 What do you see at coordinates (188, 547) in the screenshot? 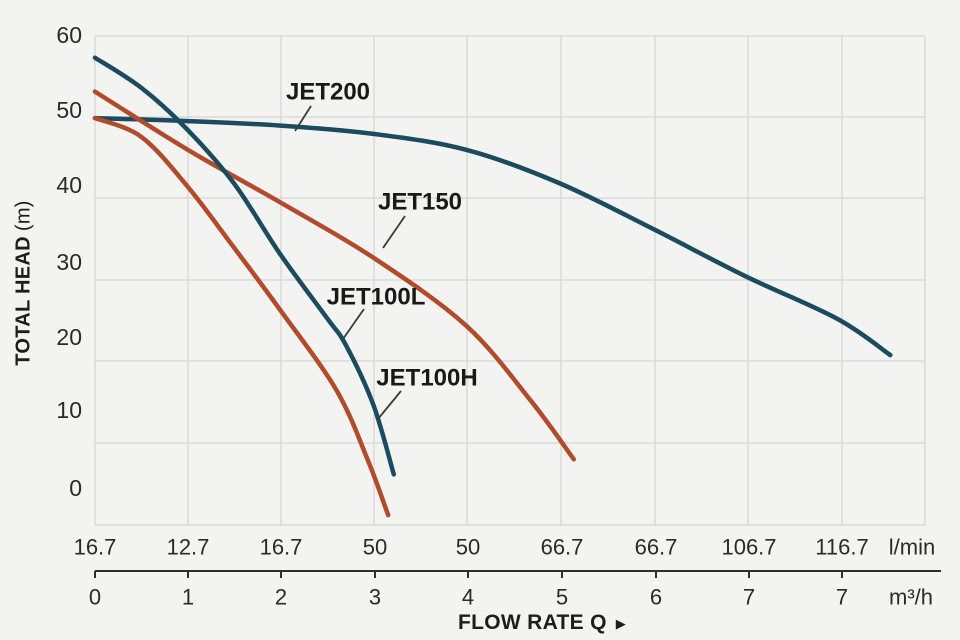
I see `x-tick-label-lmin: 12.7` at bounding box center [188, 547].